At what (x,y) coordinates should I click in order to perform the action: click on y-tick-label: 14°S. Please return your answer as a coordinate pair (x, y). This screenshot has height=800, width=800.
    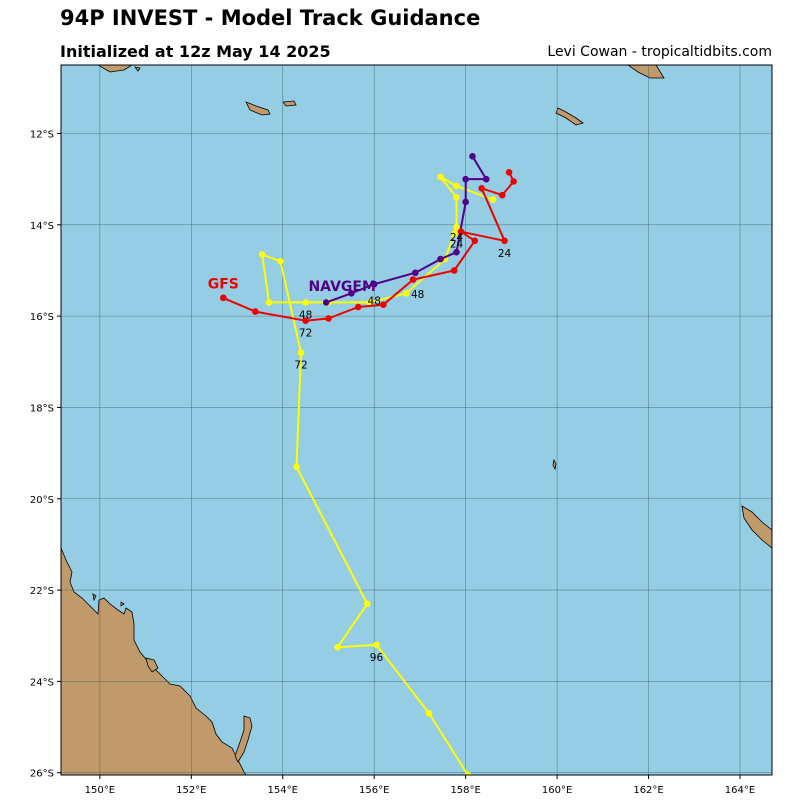
    Looking at the image, I should click on (42, 226).